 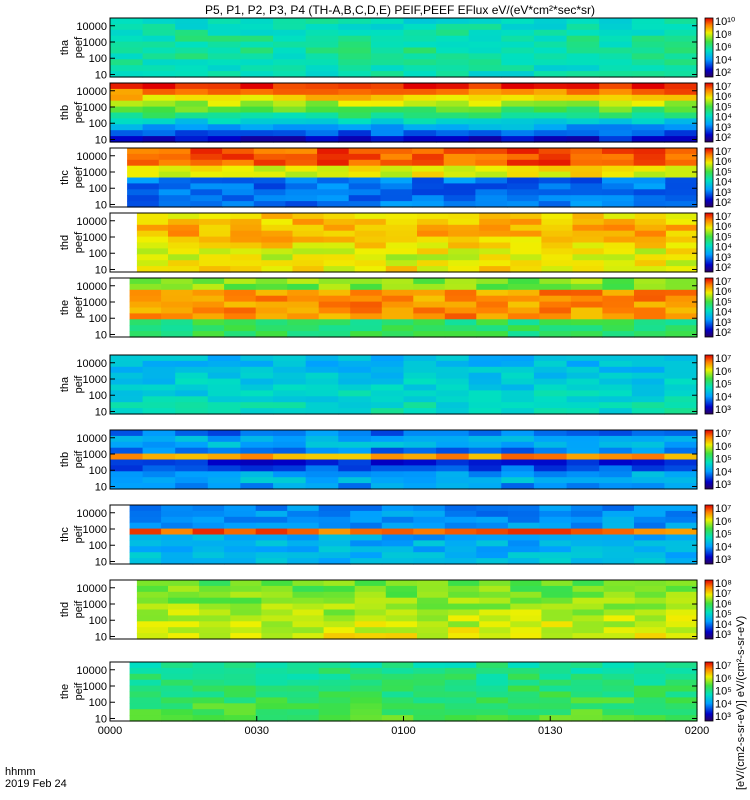 I want to click on ytick-label: 10000, so click(x=91, y=364).